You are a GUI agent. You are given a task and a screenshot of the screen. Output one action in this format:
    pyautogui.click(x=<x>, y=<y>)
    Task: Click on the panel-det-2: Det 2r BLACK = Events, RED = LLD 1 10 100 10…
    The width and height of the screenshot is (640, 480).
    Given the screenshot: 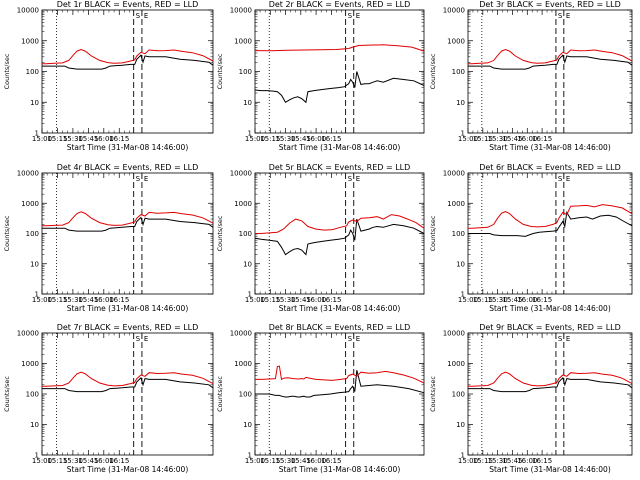 What is the action you would take?
    pyautogui.click(x=320, y=76)
    